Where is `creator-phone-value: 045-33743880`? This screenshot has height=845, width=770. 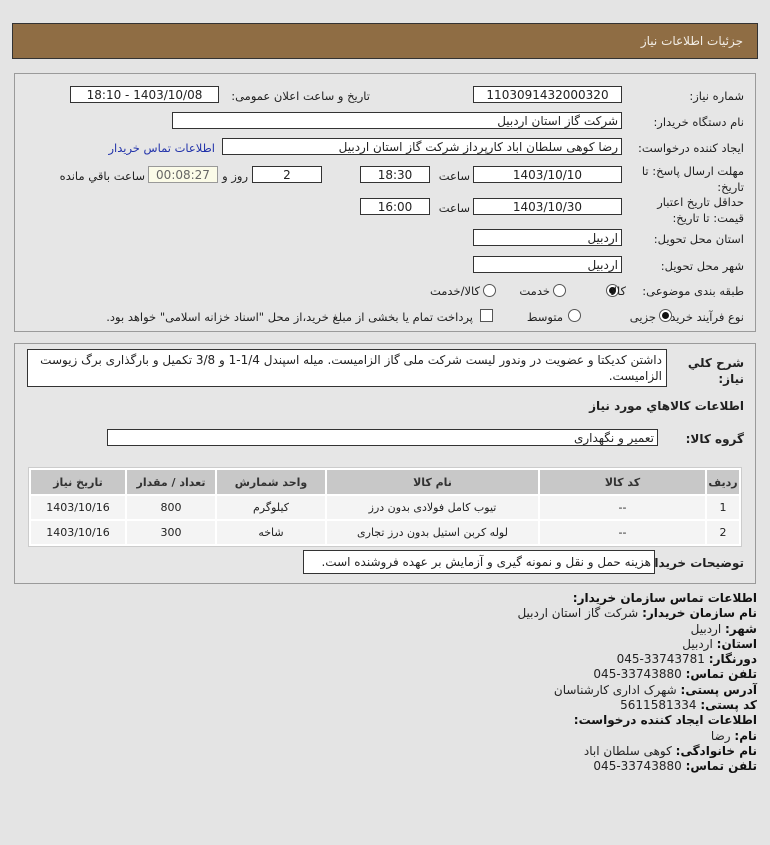
creator-phone-value: 045-33743880 is located at coordinates (637, 766).